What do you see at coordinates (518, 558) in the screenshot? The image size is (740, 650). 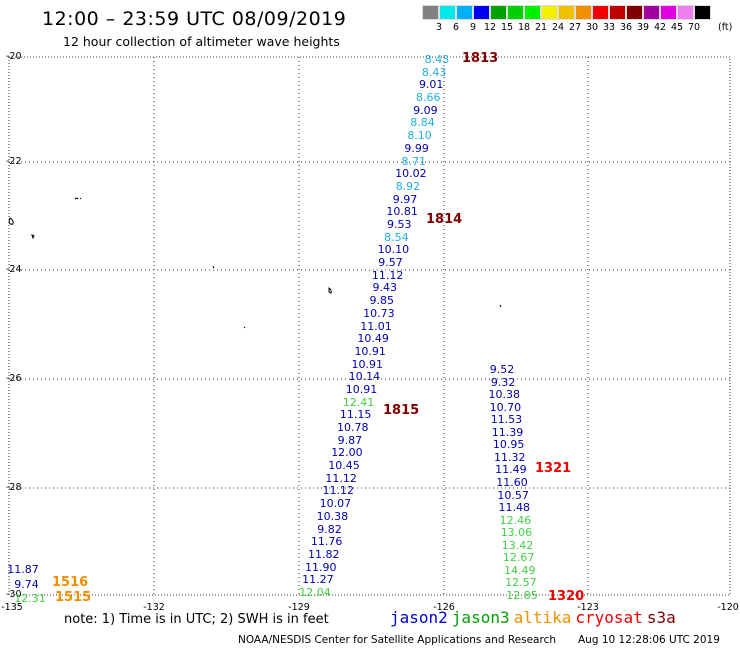 I see `wave-height-value: 12.67` at bounding box center [518, 558].